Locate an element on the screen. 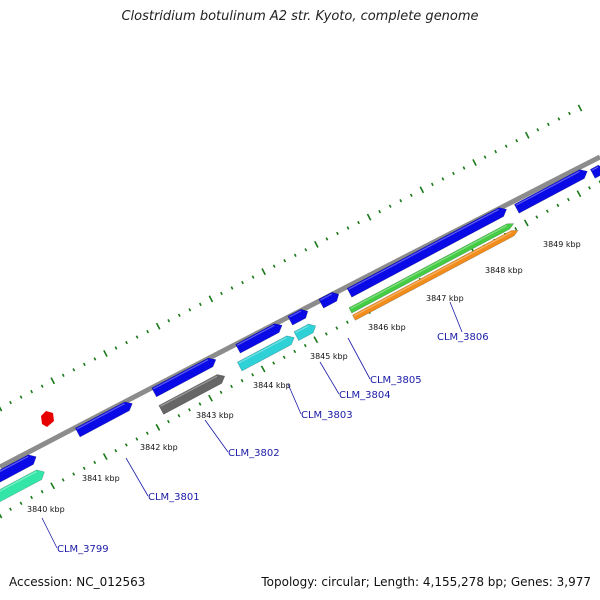 The width and height of the screenshot is (600, 600). kbp-label: 3848 kbp is located at coordinates (504, 270).